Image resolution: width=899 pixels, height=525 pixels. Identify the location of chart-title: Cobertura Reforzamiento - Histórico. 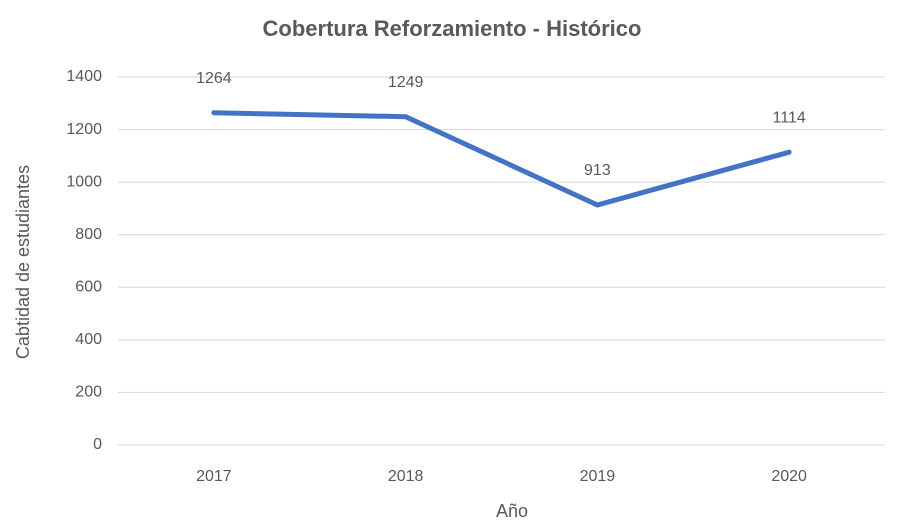
(452, 28).